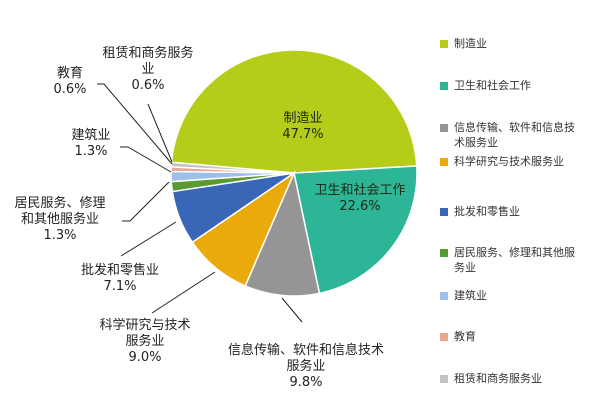 The height and width of the screenshot is (400, 600). I want to click on legend-item-health: 卫生和社会工作, so click(511, 85).